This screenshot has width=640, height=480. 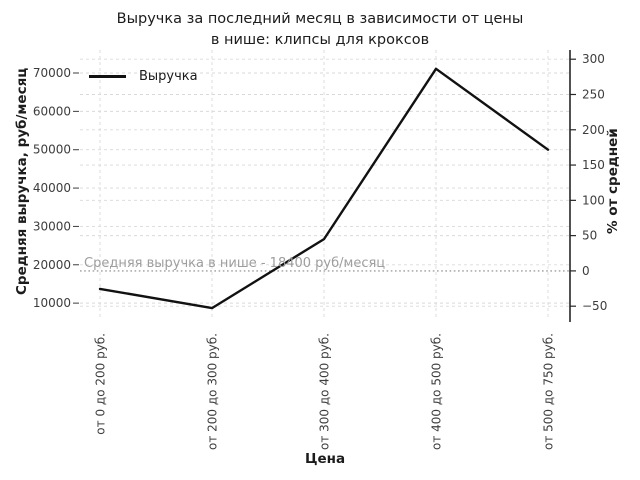 What do you see at coordinates (594, 306) in the screenshot?
I see `y-tick-label-right: −50` at bounding box center [594, 306].